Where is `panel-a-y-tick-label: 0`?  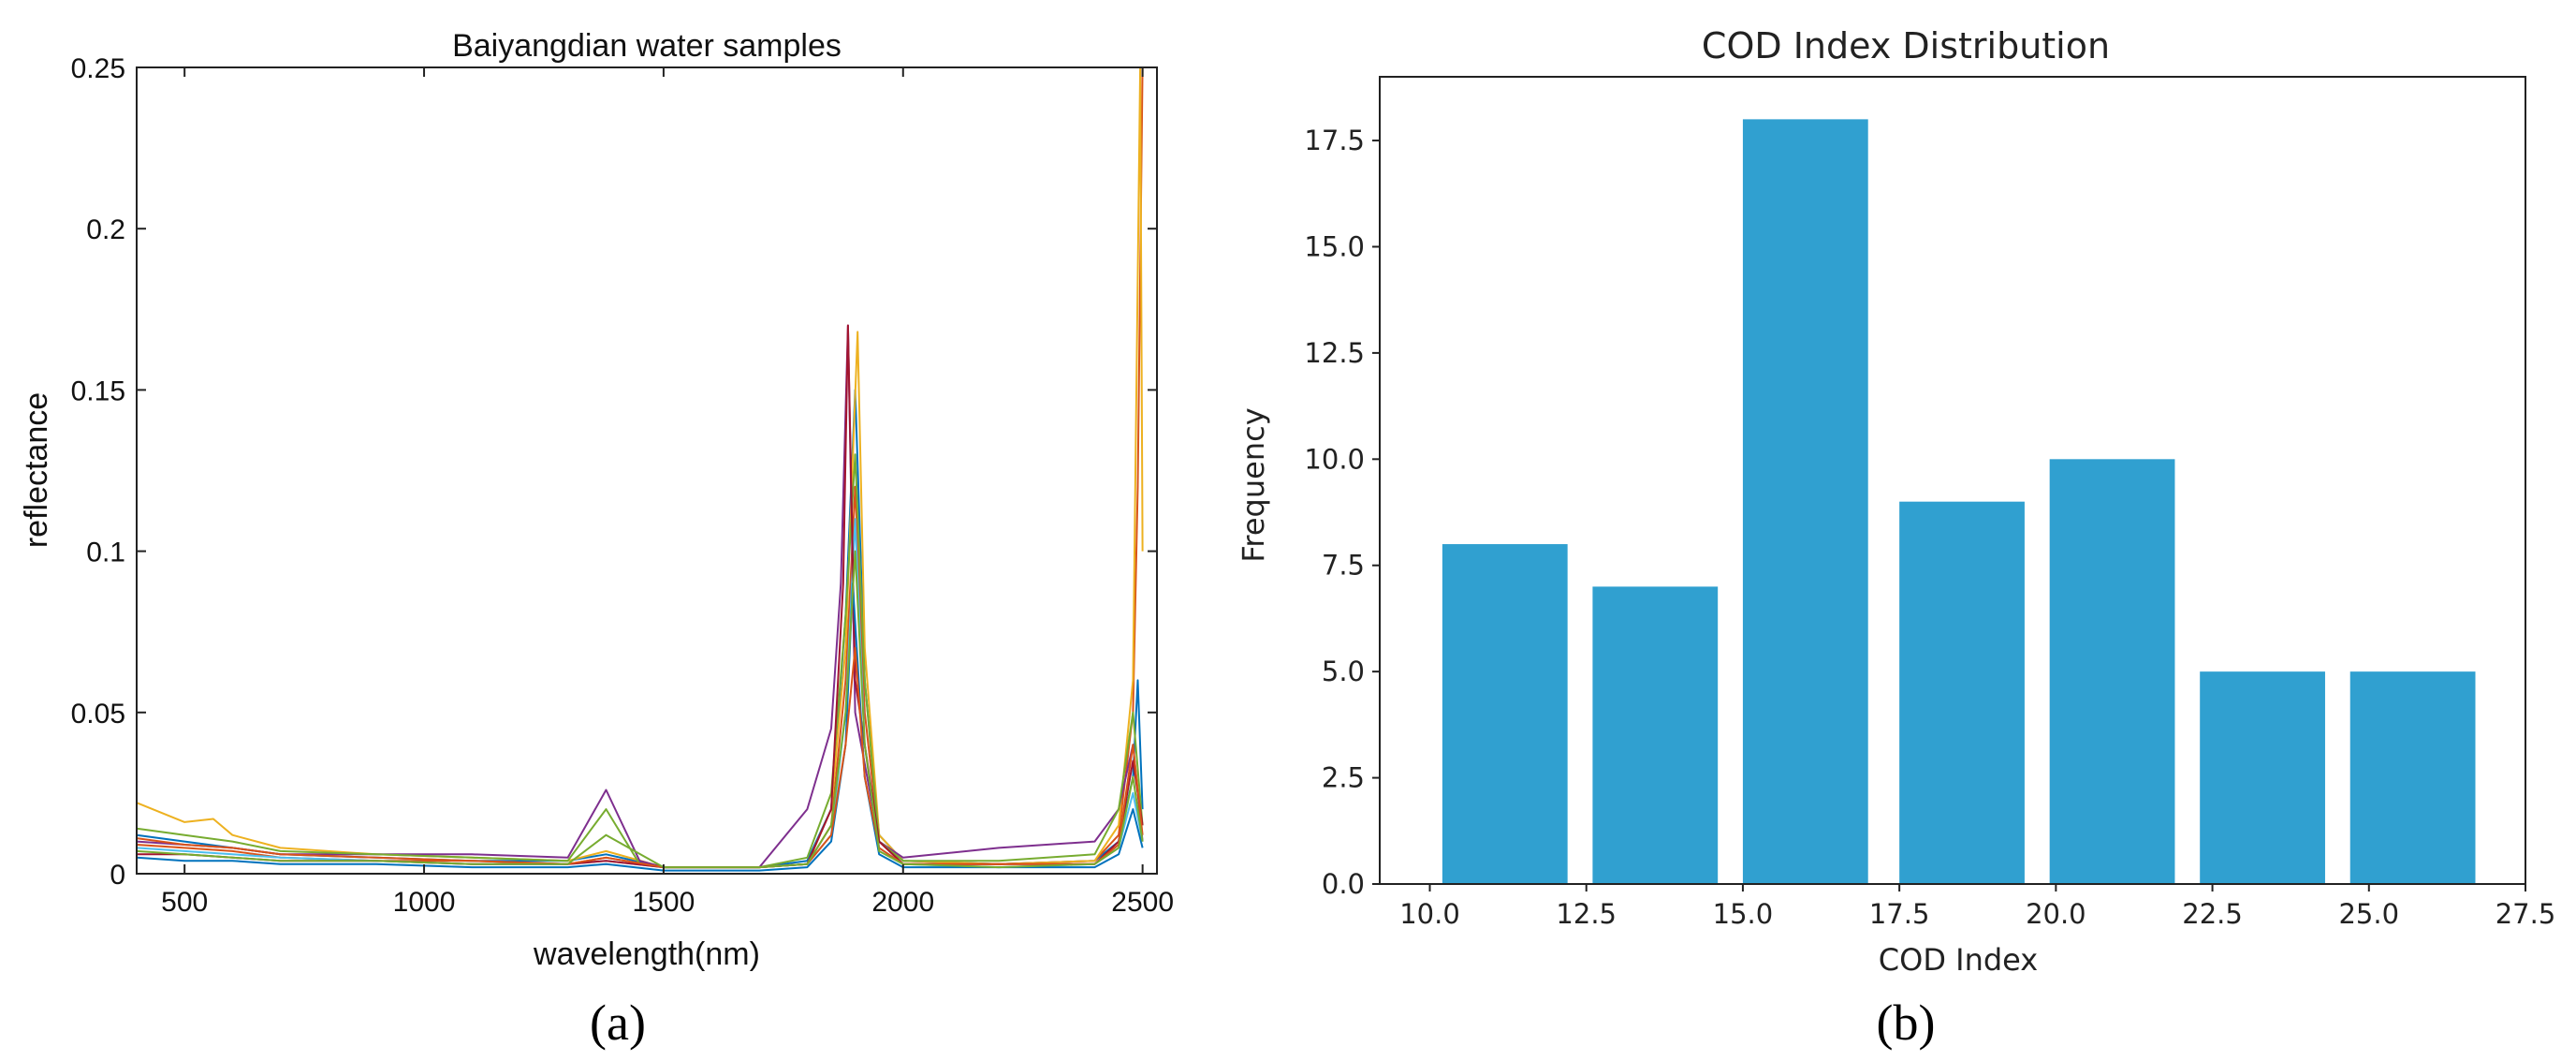 panel-a-y-tick-label: 0 is located at coordinates (117, 875).